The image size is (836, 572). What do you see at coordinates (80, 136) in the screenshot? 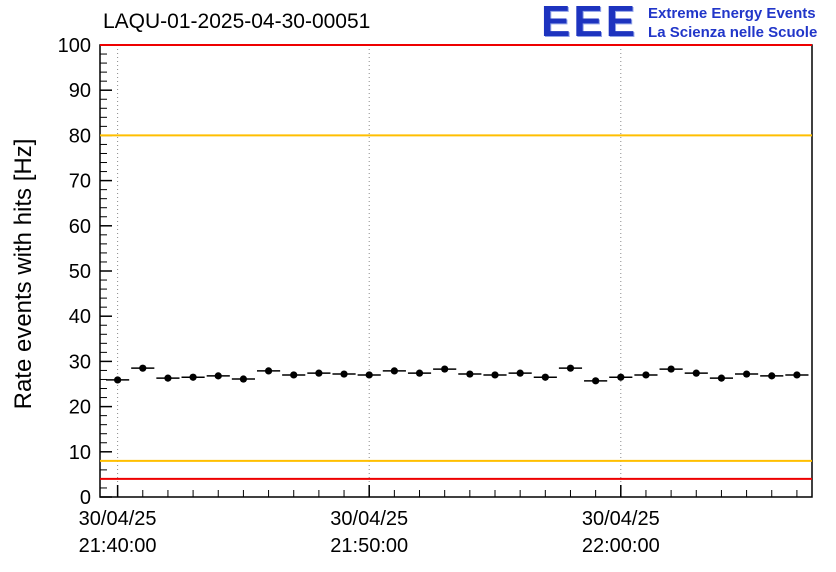
I see `y-tick-label: 80` at bounding box center [80, 136].